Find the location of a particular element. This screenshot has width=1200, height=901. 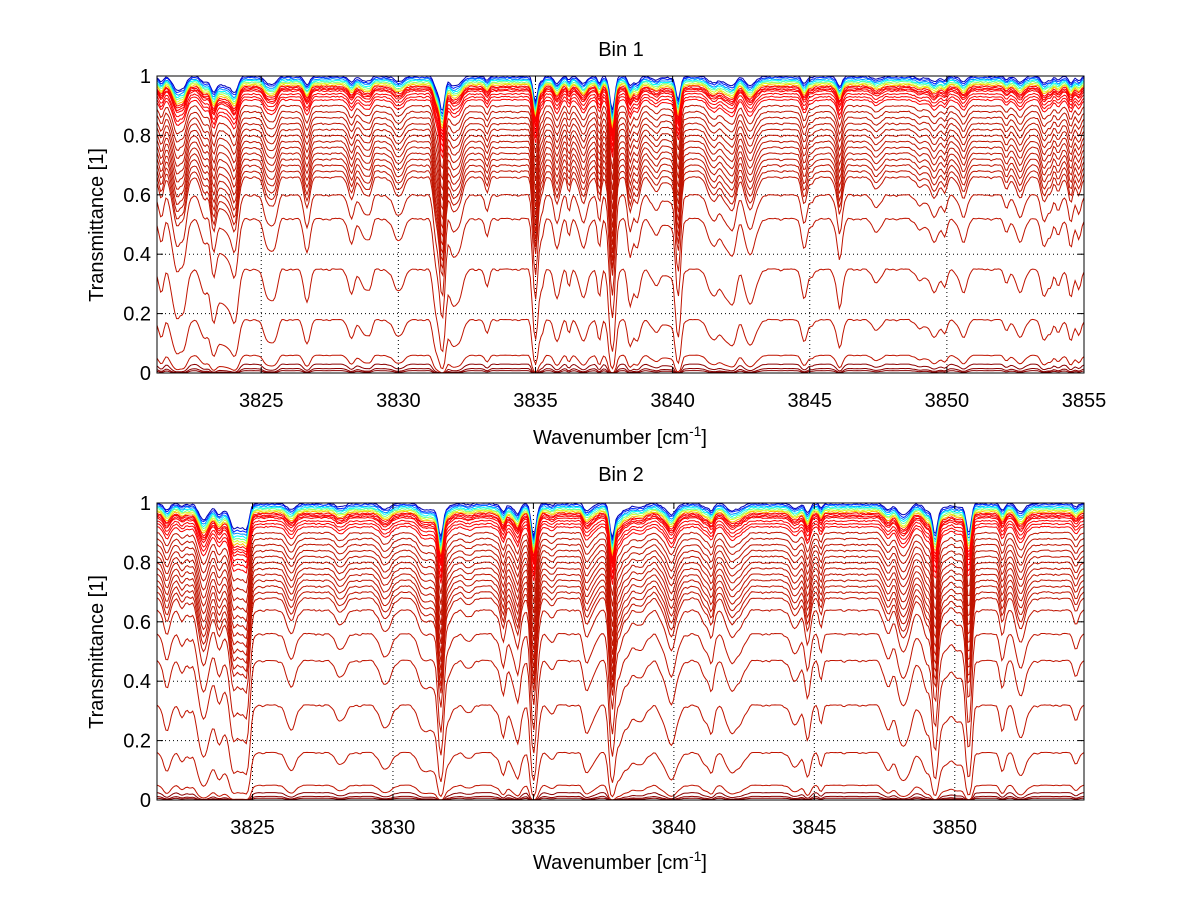

y-tick-label: 0 is located at coordinates (145, 801).